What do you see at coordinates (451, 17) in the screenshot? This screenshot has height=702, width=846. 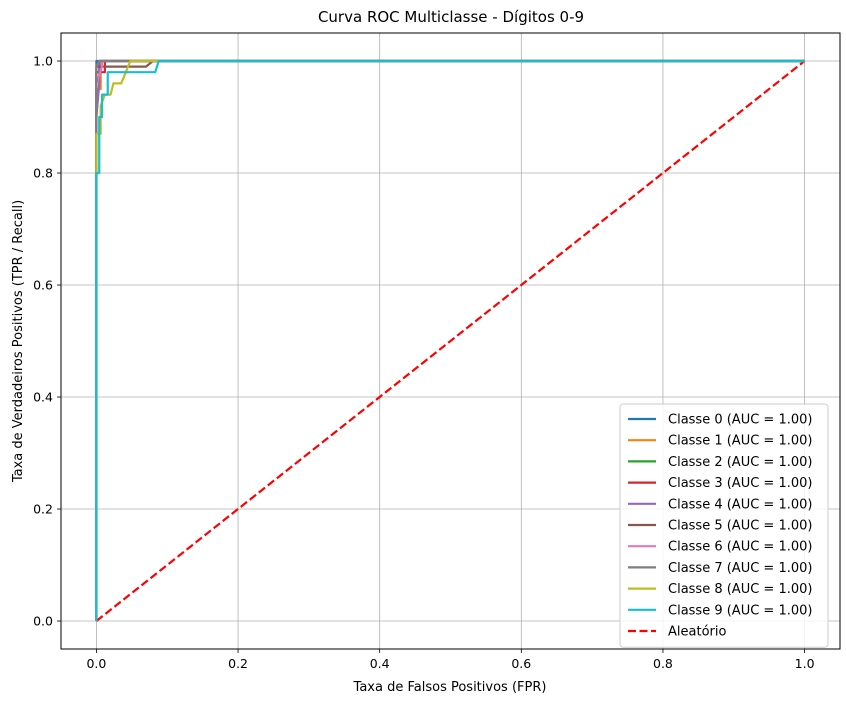 I see `chart-title: Curva ROC Multiclasse - Dígitos 0-9` at bounding box center [451, 17].